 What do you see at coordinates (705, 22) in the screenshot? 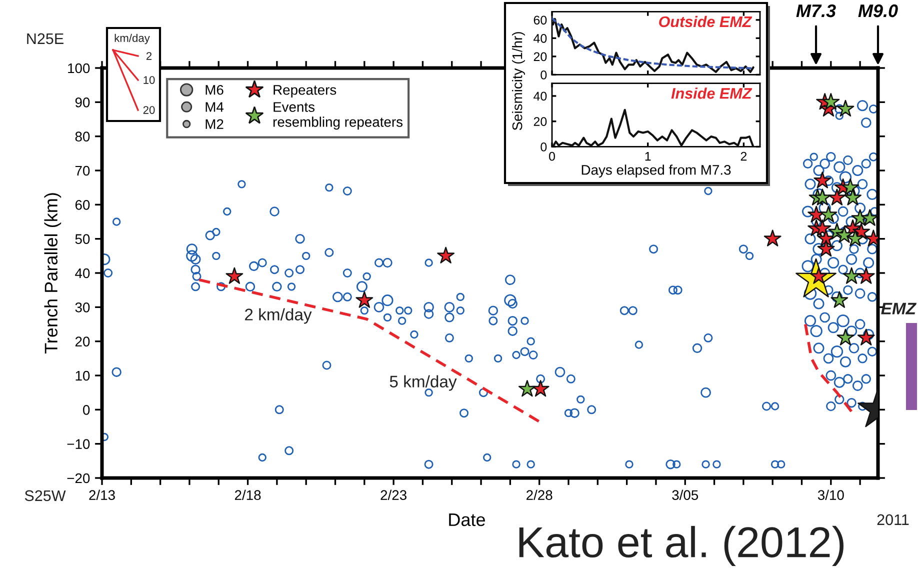
I see `annotation: Outside EMZ` at bounding box center [705, 22].